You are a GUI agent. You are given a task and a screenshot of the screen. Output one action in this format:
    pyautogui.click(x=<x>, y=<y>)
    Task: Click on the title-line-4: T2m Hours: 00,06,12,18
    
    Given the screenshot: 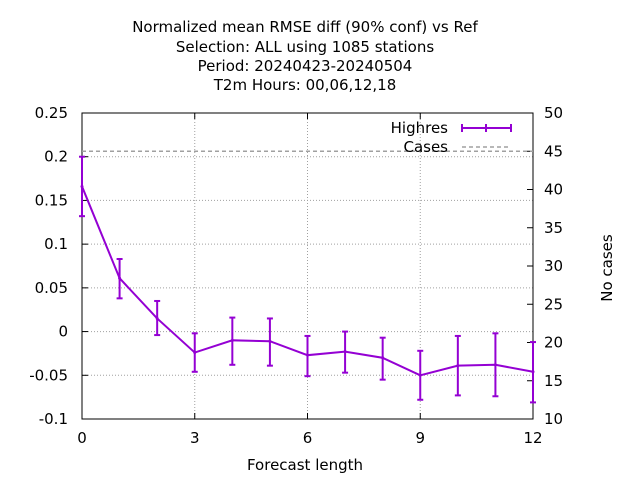 What is the action you would take?
    pyautogui.click(x=305, y=85)
    